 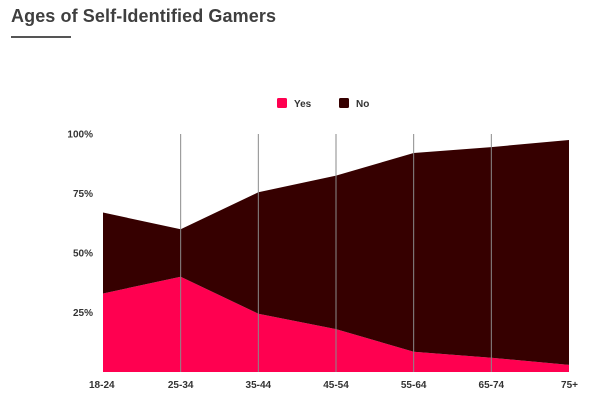 I want to click on y-tick-label: 25%, so click(x=83, y=313).